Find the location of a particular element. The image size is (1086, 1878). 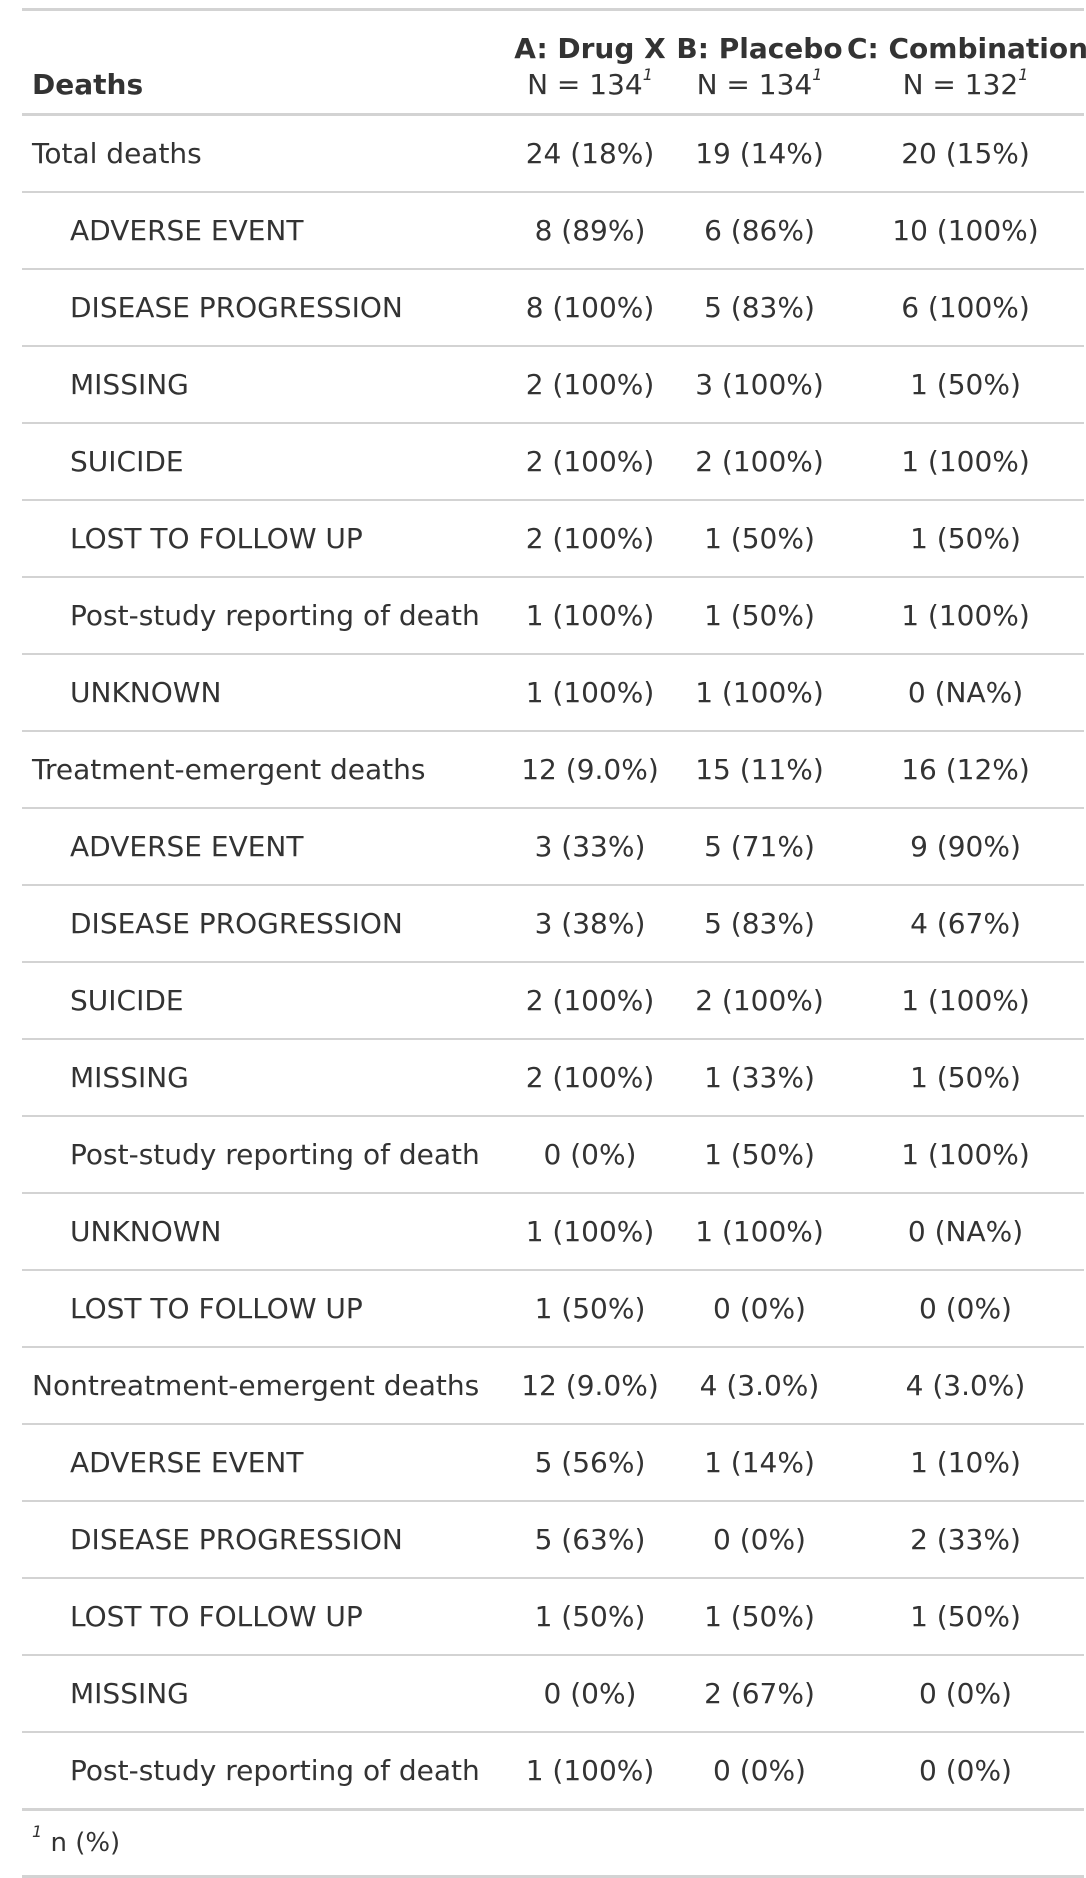

cell-placebo: 15 (11%) is located at coordinates (759, 770).